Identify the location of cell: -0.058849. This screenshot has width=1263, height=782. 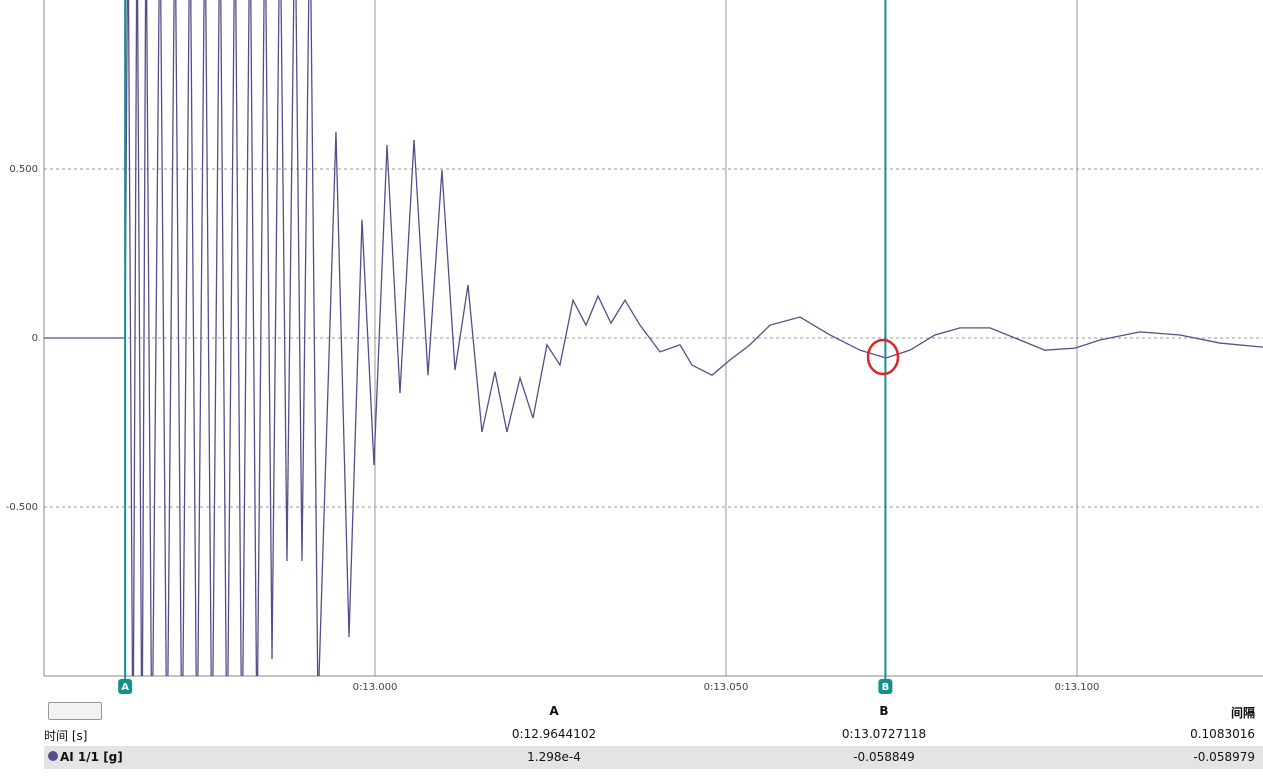
(884, 757).